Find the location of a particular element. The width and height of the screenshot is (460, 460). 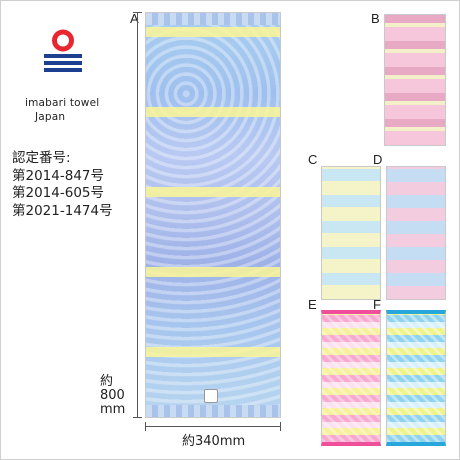

brand-name: imabari towel Japan is located at coordinates (62, 110).